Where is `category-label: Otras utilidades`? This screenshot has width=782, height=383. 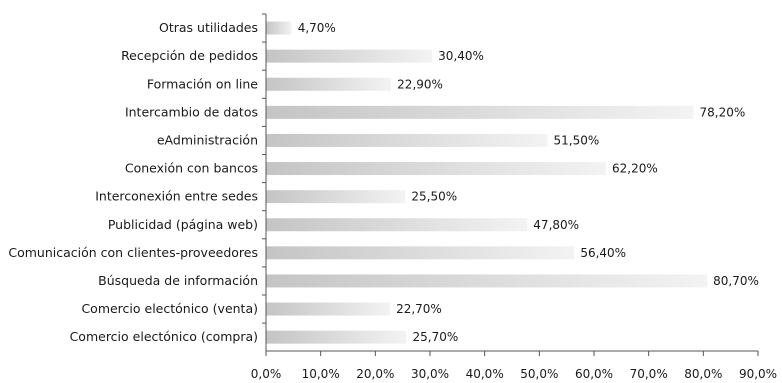
category-label: Otras utilidades is located at coordinates (208, 27).